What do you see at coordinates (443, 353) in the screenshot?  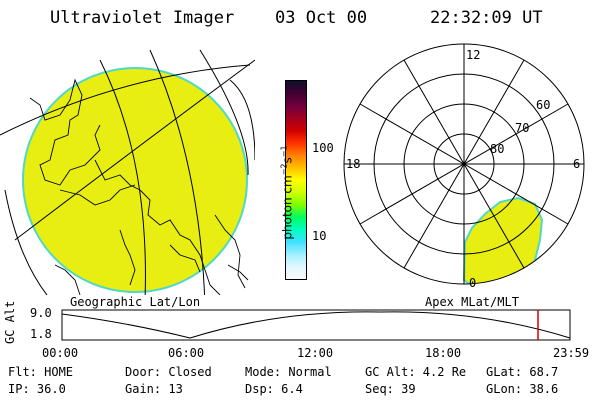 I see `time-tick-1800: 18:00` at bounding box center [443, 353].